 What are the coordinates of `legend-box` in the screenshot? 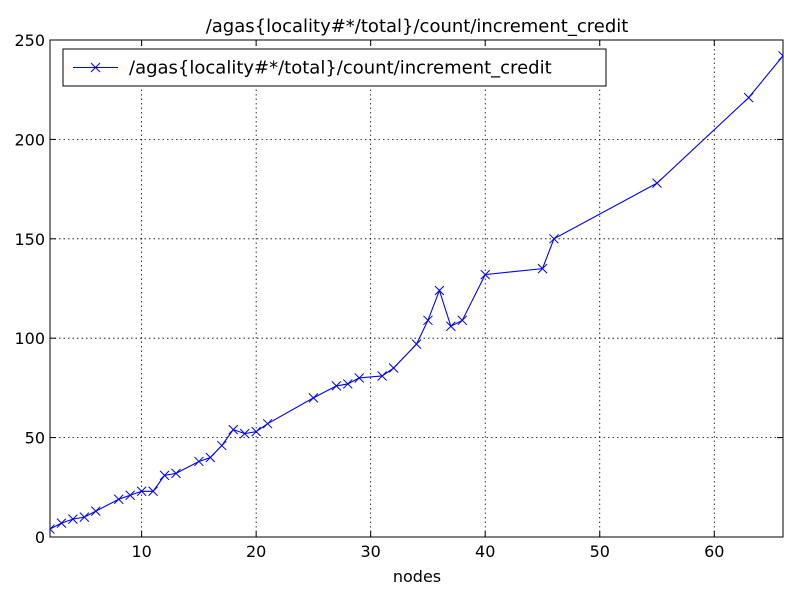 It's located at (334, 67).